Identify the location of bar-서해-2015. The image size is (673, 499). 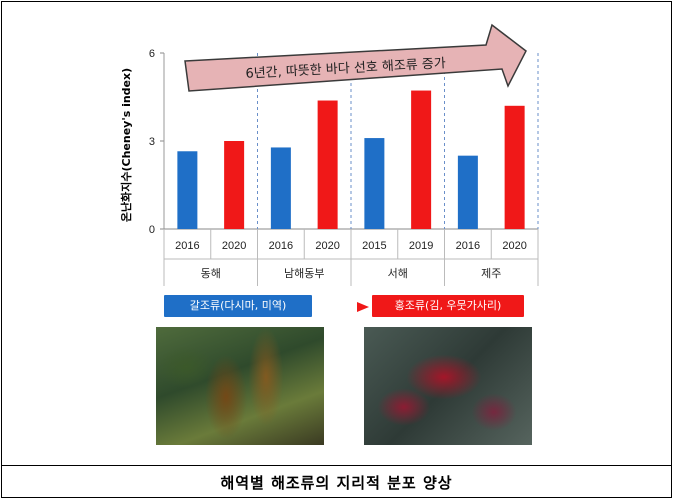
(374, 183).